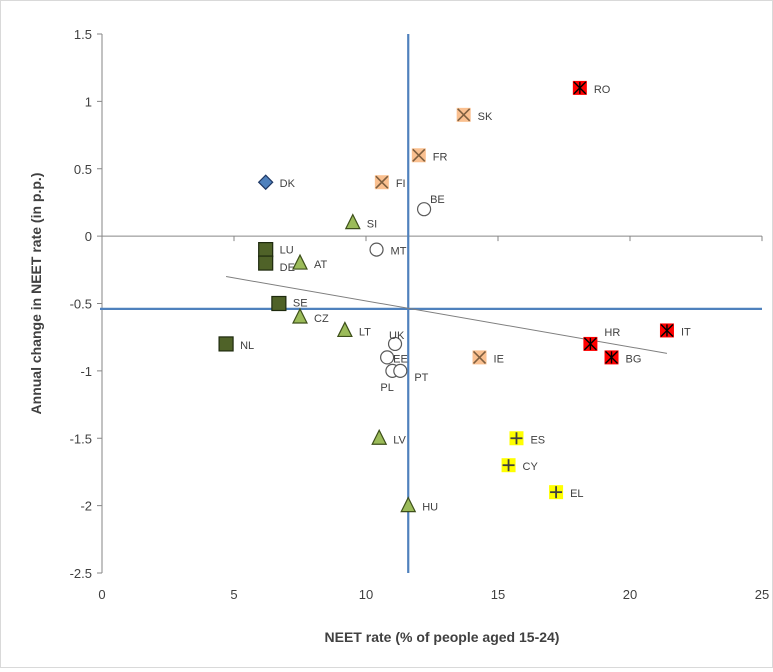 This screenshot has height=672, width=773. I want to click on data-label-at: AT, so click(321, 265).